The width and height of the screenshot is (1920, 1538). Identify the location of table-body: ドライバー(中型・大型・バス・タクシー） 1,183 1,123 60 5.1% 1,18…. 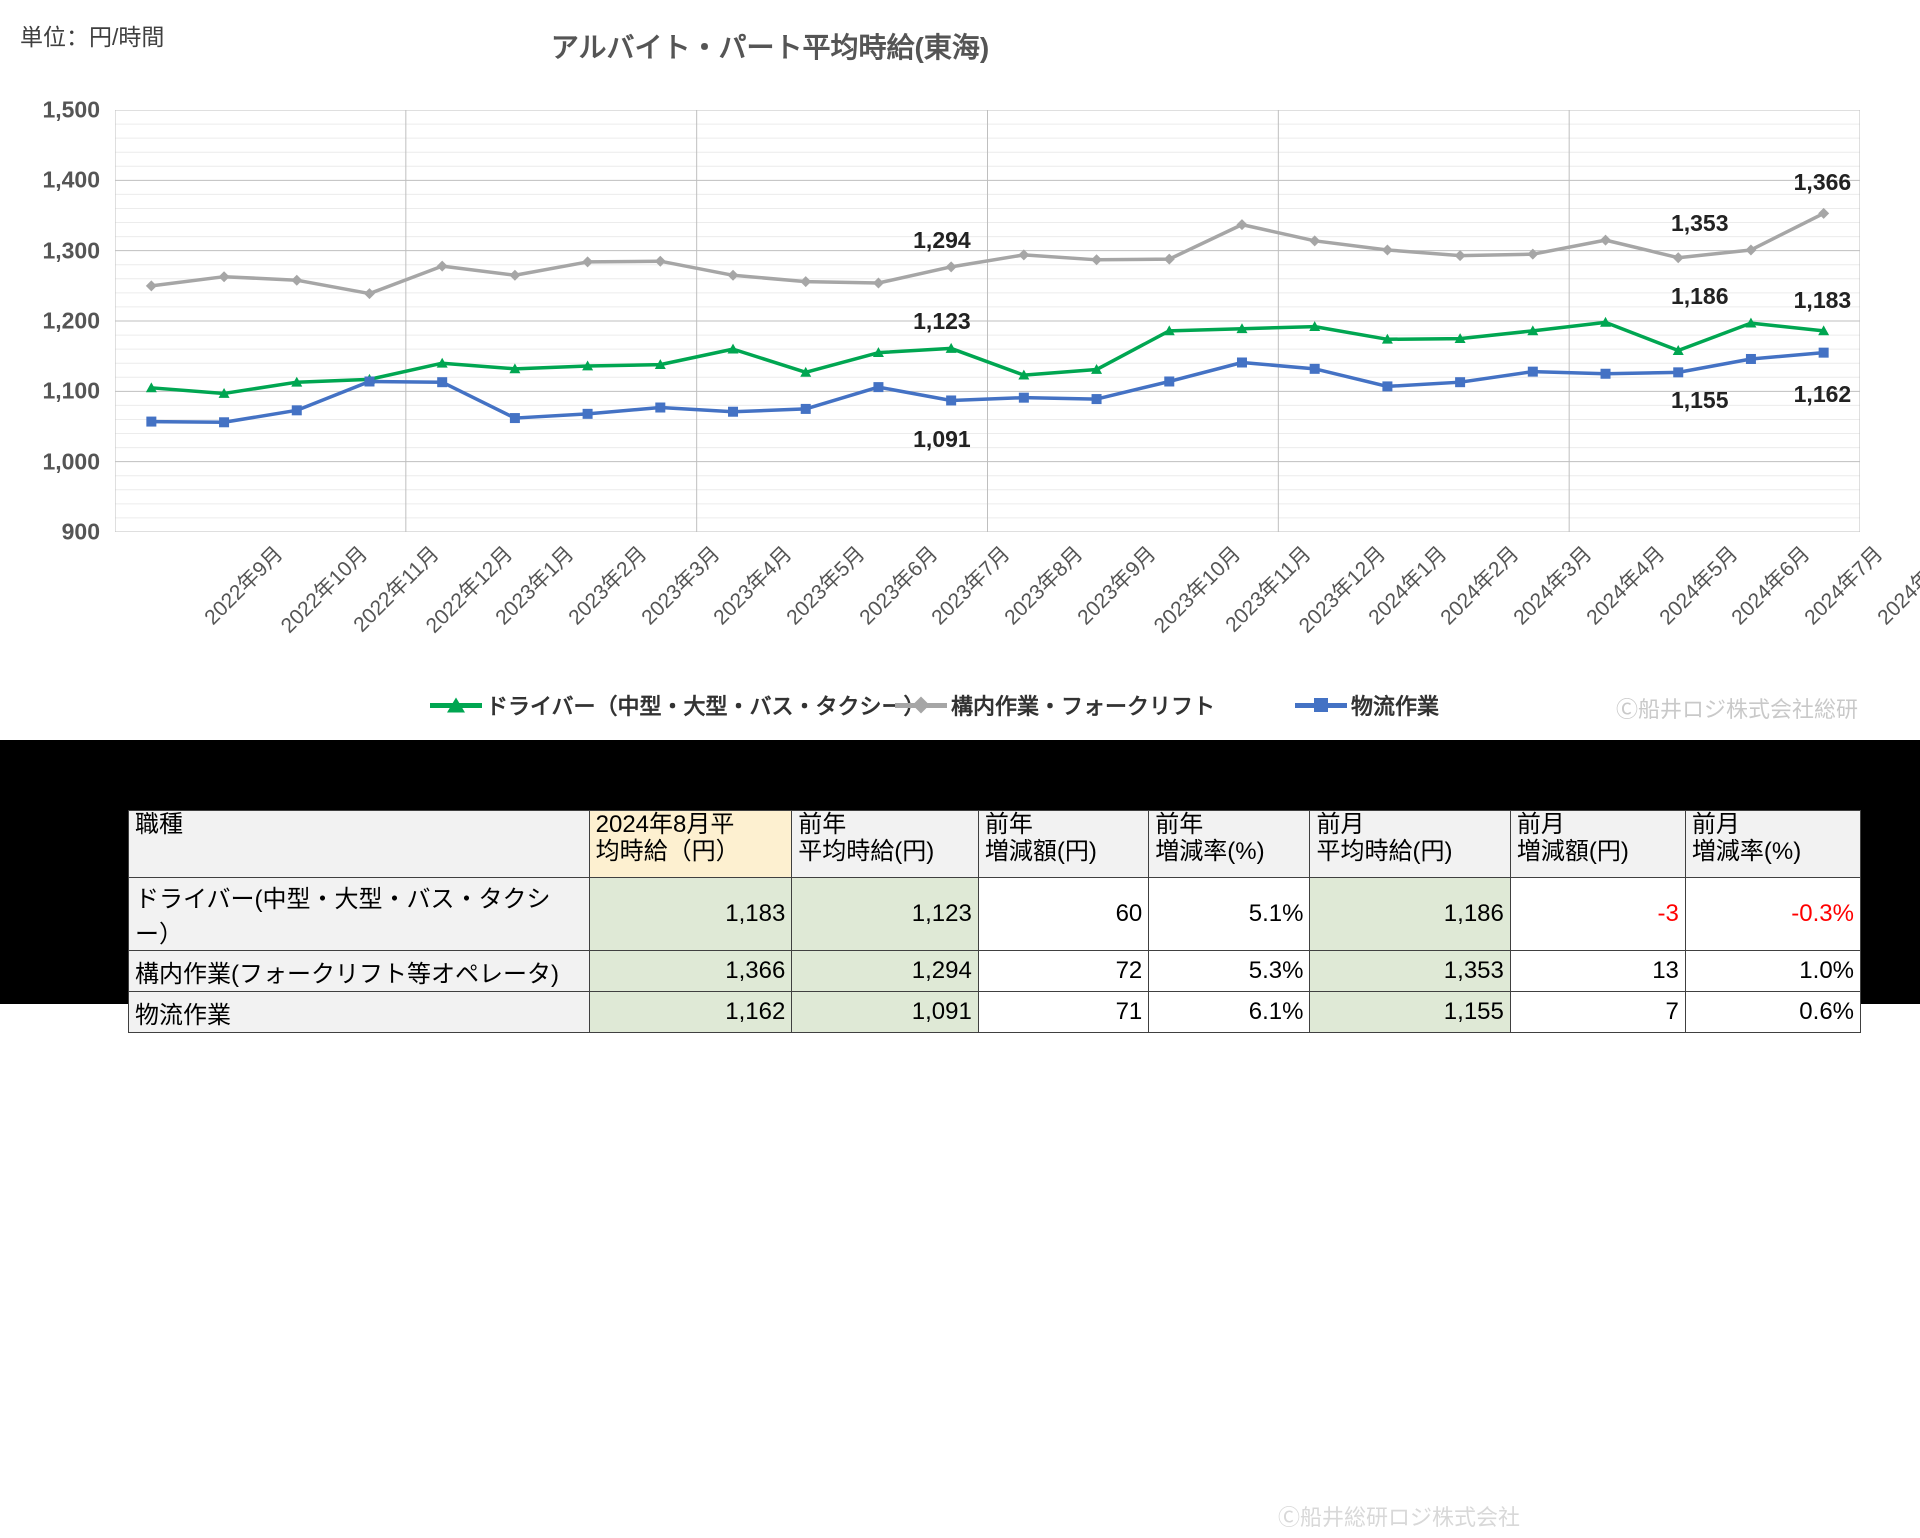
(995, 955).